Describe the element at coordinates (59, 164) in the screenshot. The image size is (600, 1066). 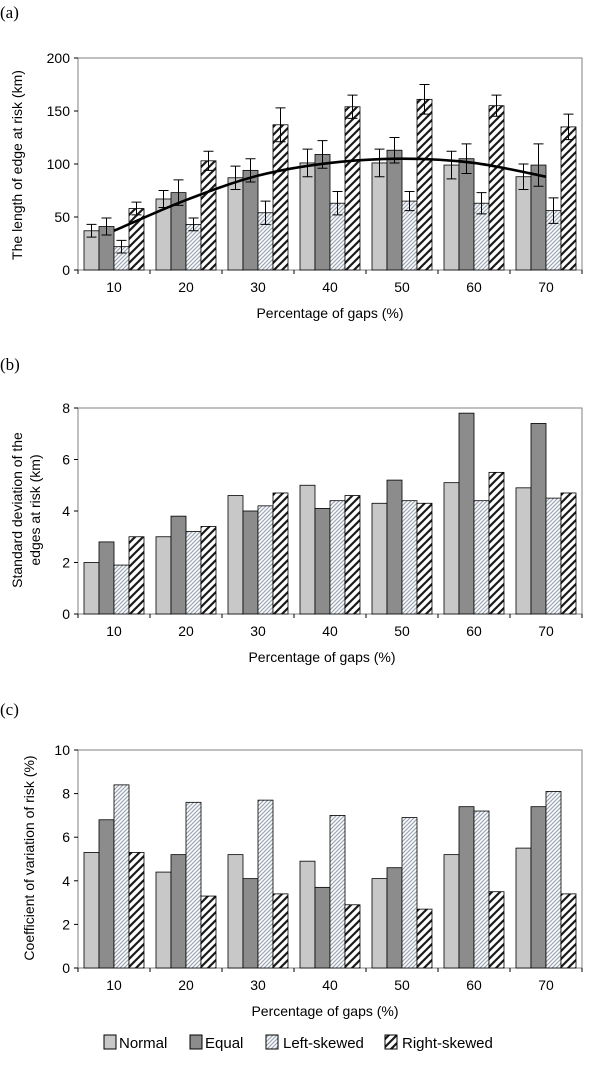
I see `y-tick-label: 100` at that location.